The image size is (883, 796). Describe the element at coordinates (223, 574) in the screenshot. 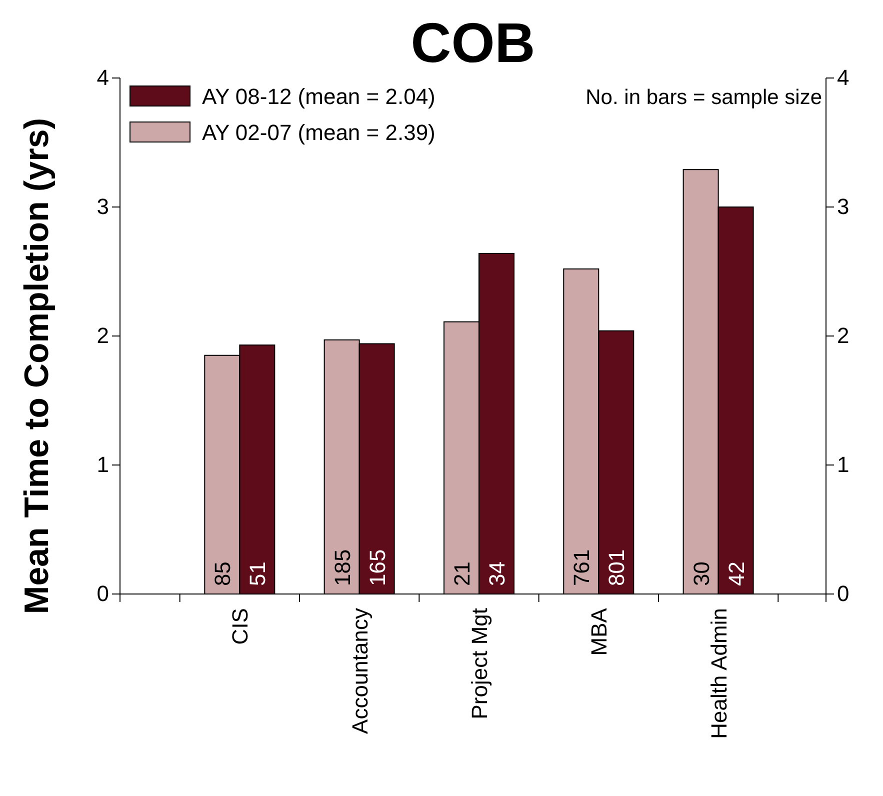

I see `annotation: 85` at that location.